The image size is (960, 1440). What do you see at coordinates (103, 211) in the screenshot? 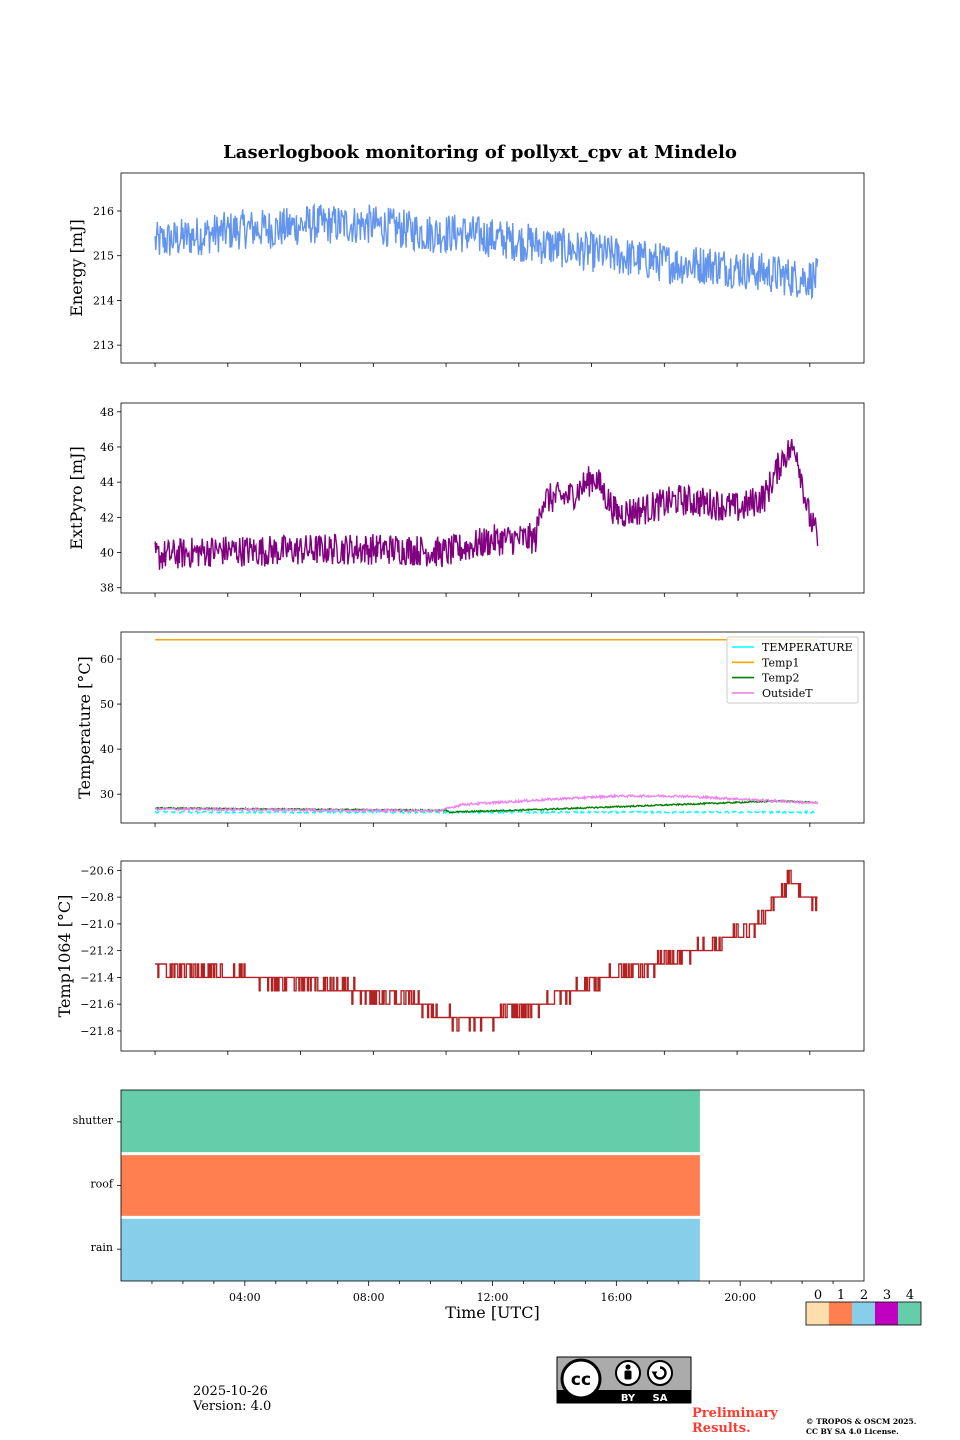
I see `y-tick-label: 216` at bounding box center [103, 211].